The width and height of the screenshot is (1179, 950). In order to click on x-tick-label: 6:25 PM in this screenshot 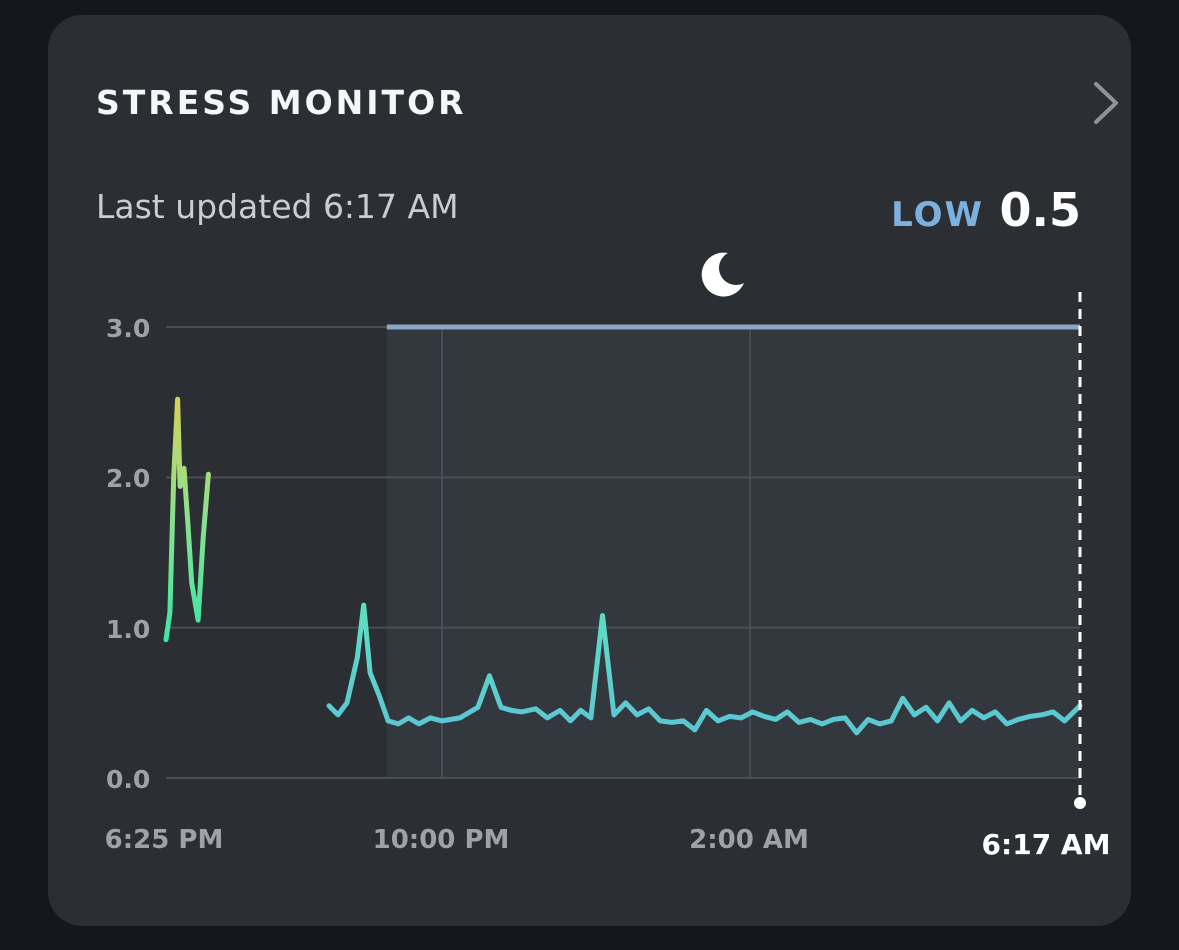, I will do `click(164, 840)`.